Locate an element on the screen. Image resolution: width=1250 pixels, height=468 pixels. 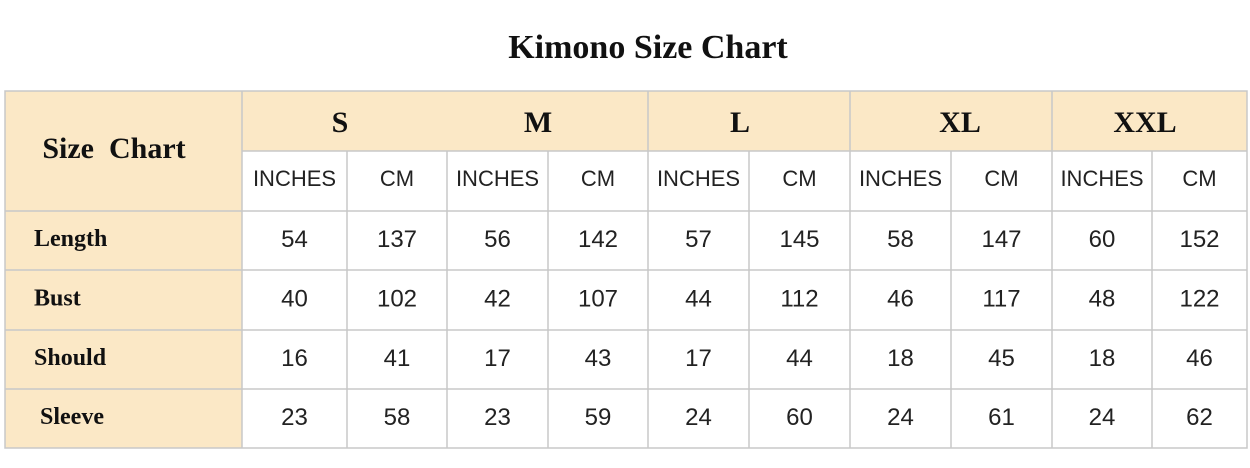
cell-value: 117 is located at coordinates (1001, 298).